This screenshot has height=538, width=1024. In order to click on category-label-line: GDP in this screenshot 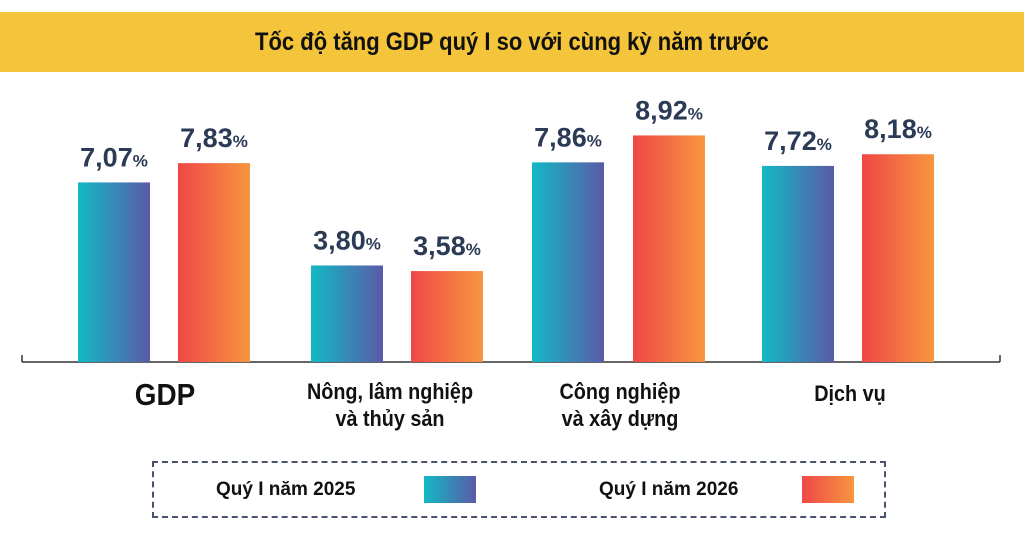, I will do `click(165, 394)`.